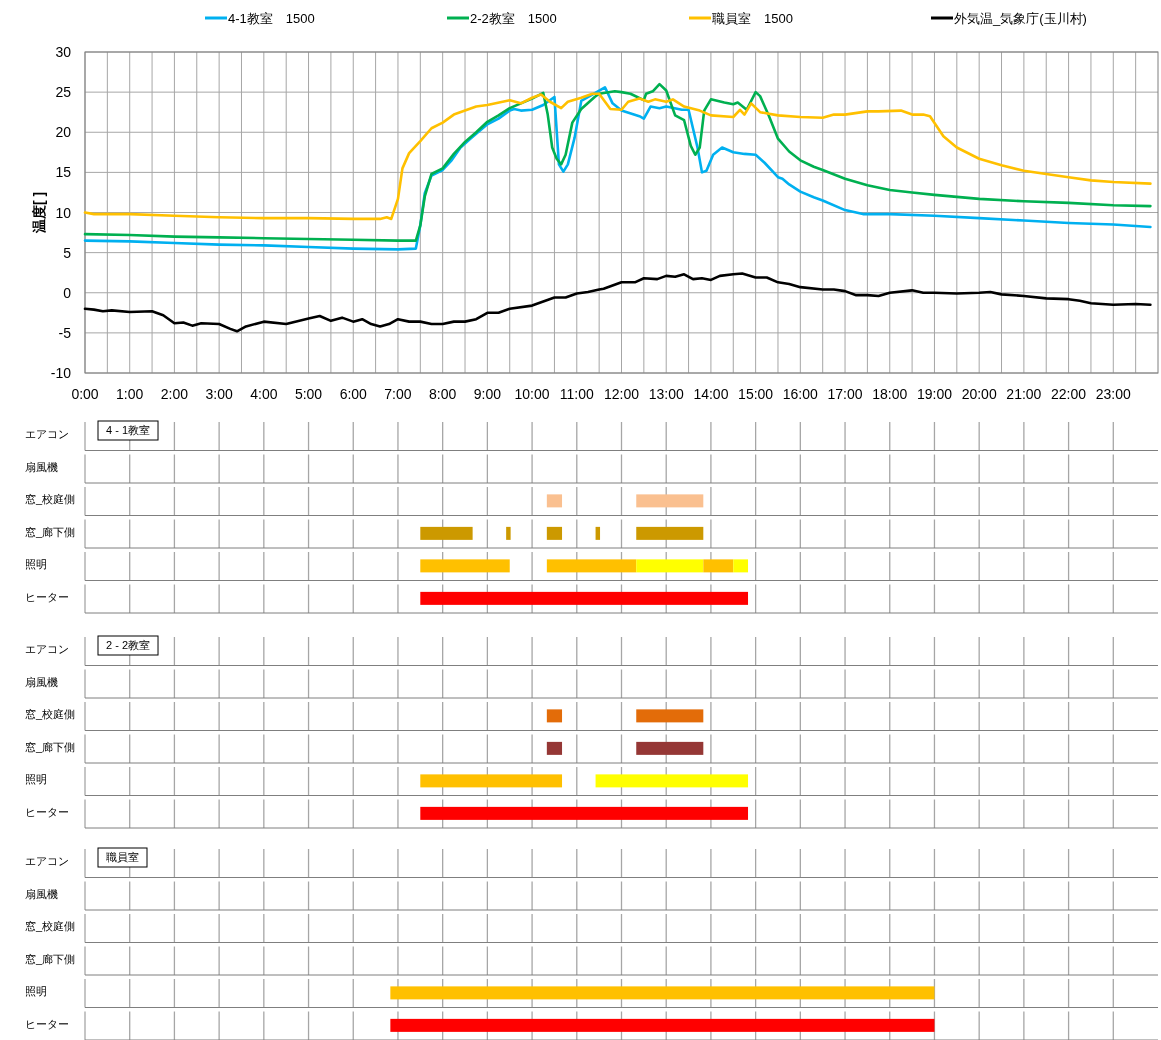 This screenshot has height=1040, width=1161. I want to click on legend-label: 2-2教室 1500, so click(513, 18).